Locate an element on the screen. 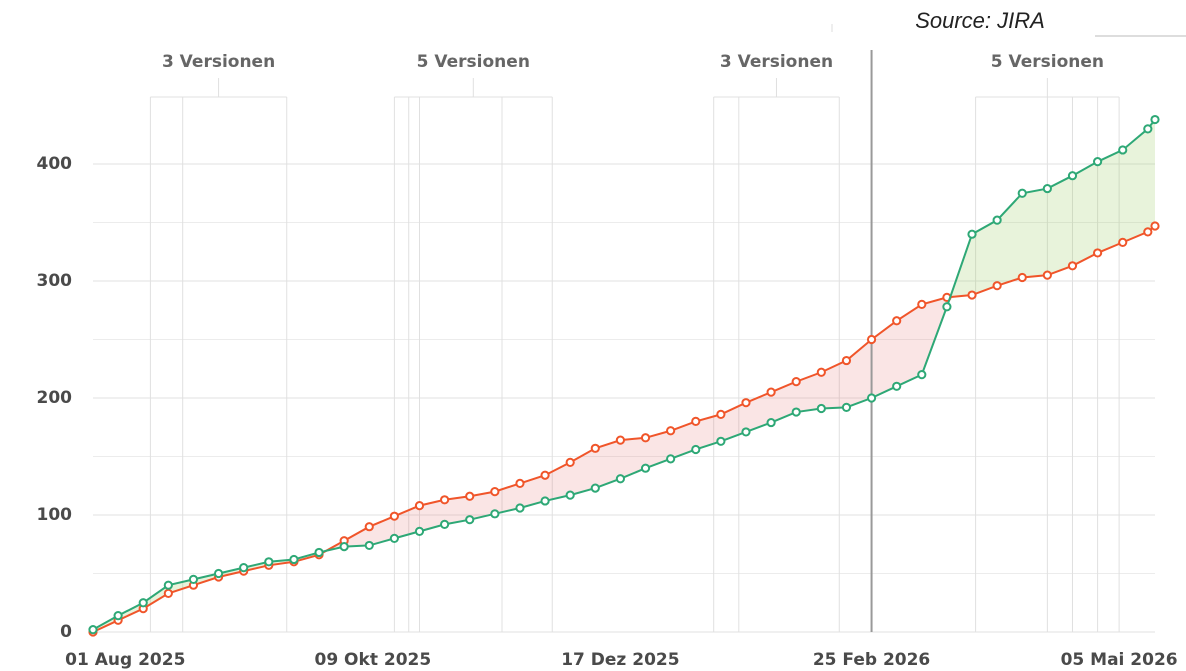 Image resolution: width=1186 pixels, height=671 pixels. x-tick-label: 09 Okt 2025 is located at coordinates (372, 660).